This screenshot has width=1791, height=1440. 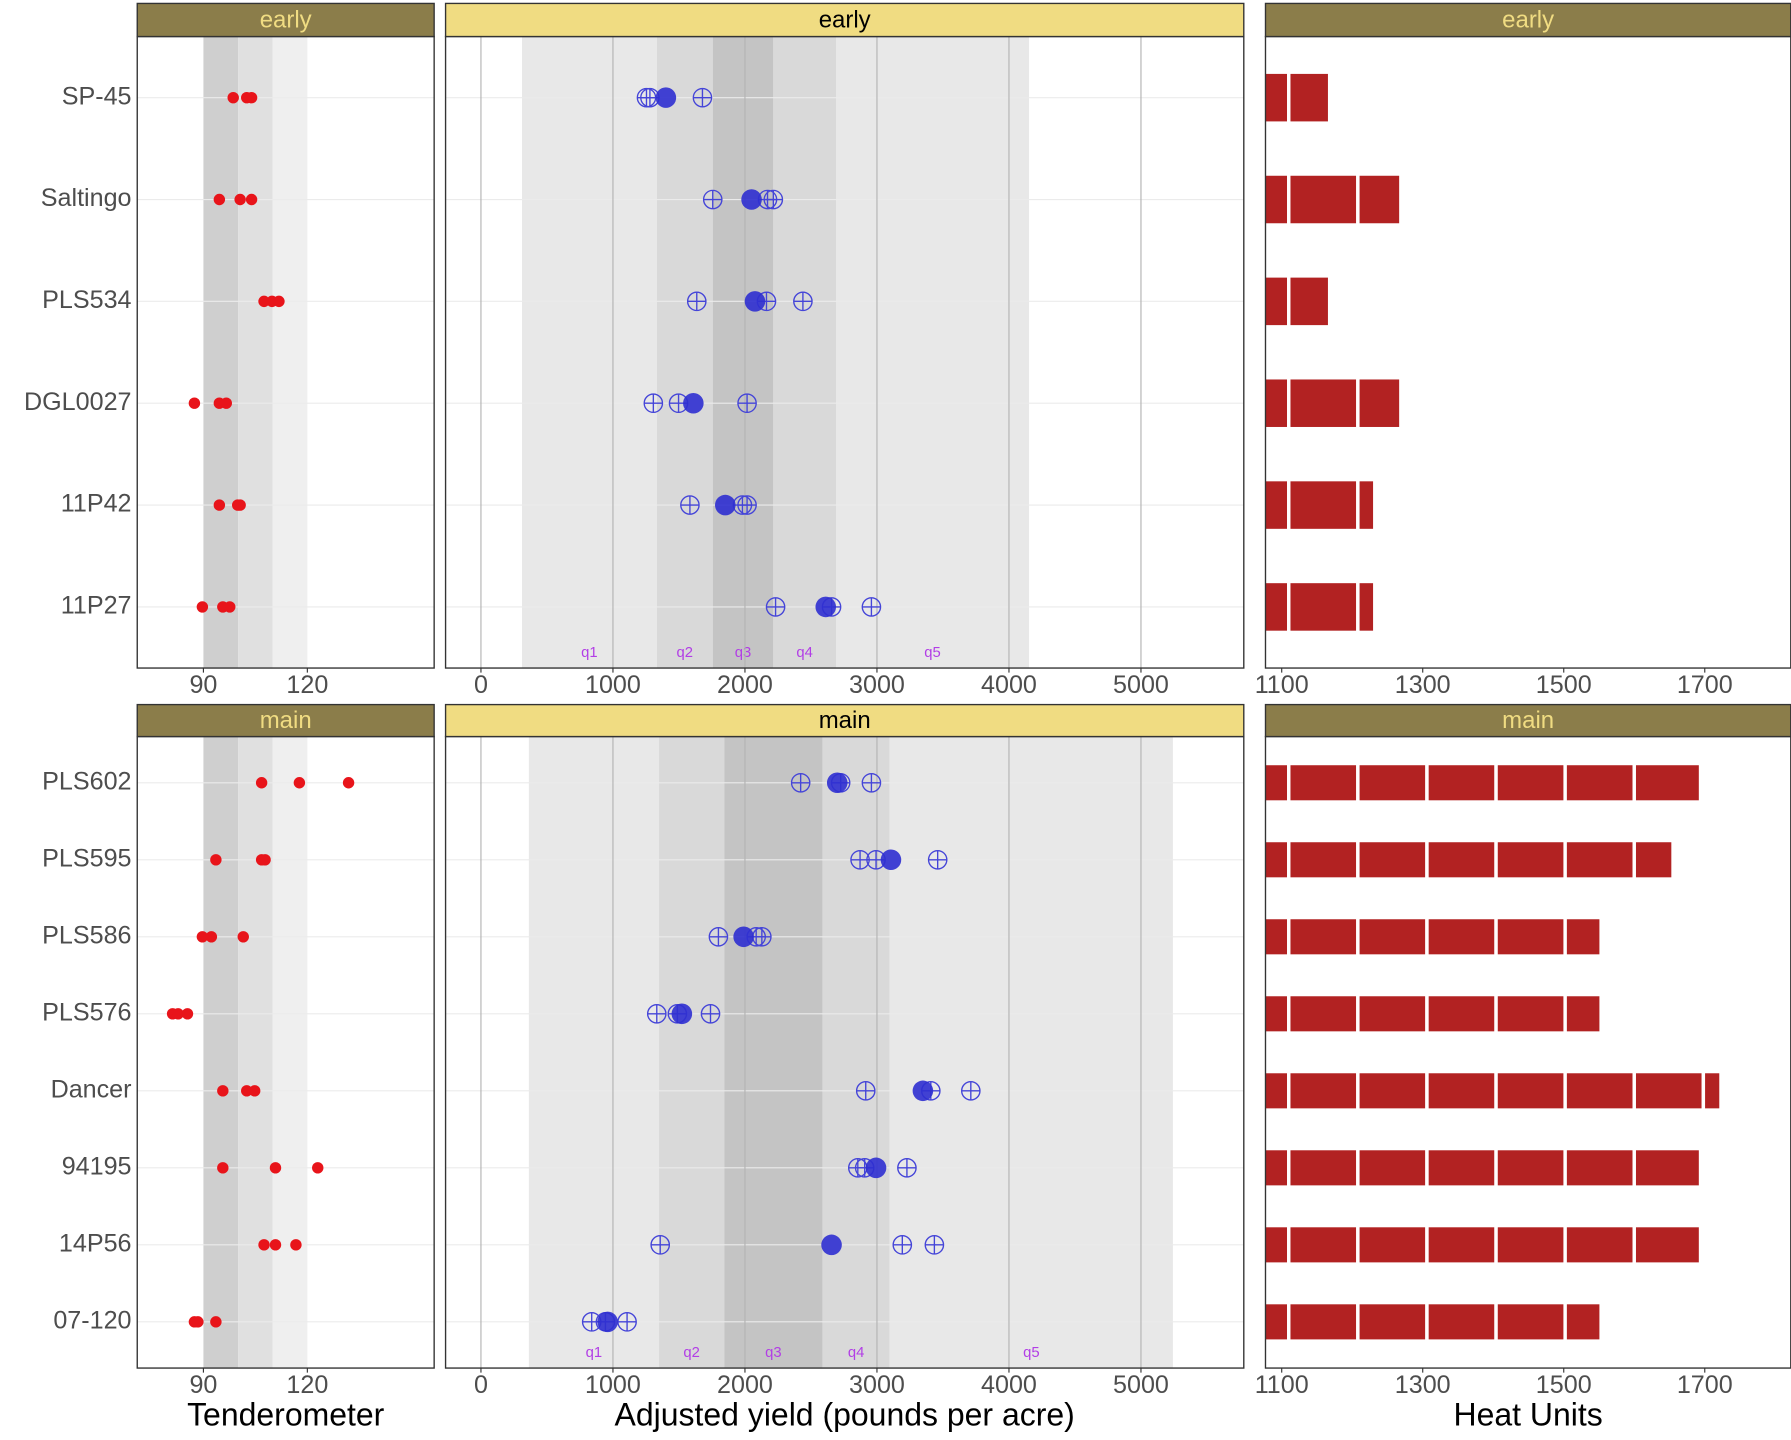 What do you see at coordinates (613, 1385) in the screenshot?
I see `x-tick-label: 1000` at bounding box center [613, 1385].